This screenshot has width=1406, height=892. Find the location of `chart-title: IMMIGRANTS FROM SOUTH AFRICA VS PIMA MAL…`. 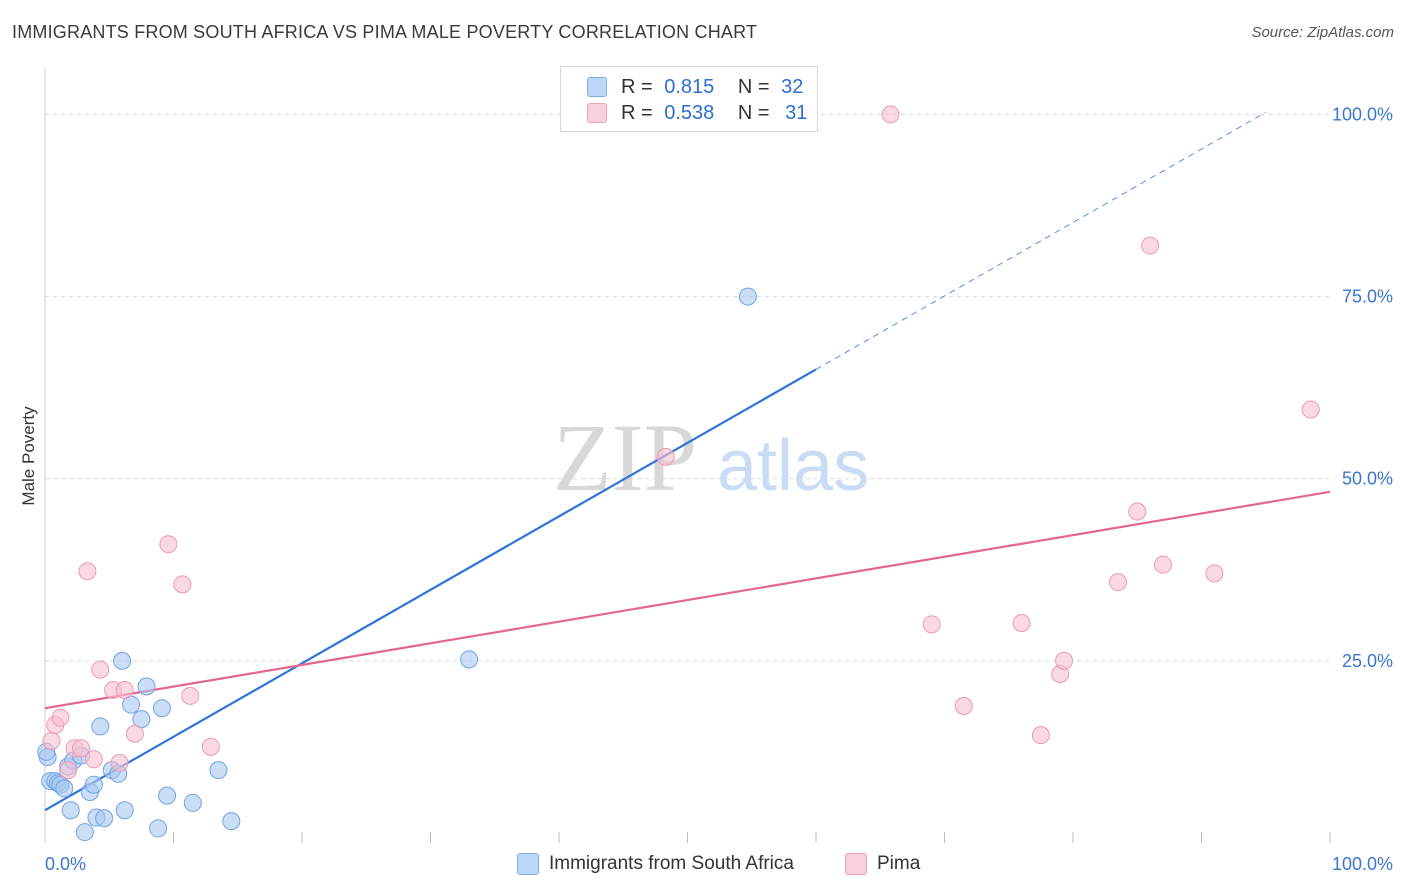

chart-title: IMMIGRANTS FROM SOUTH AFRICA VS PIMA MAL… is located at coordinates (385, 32).